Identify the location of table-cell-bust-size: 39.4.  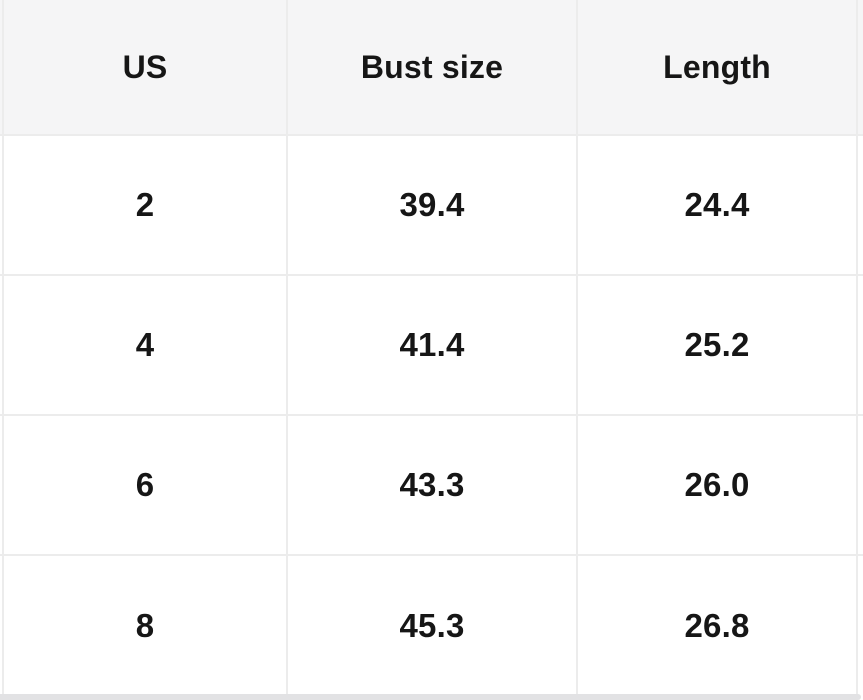
(433, 205).